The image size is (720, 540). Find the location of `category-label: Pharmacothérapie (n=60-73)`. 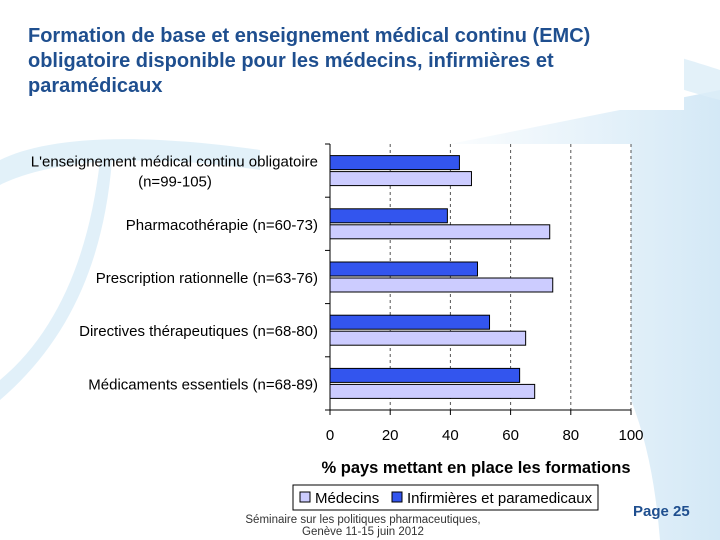

category-label: Pharmacothérapie (n=60-73) is located at coordinates (222, 225).